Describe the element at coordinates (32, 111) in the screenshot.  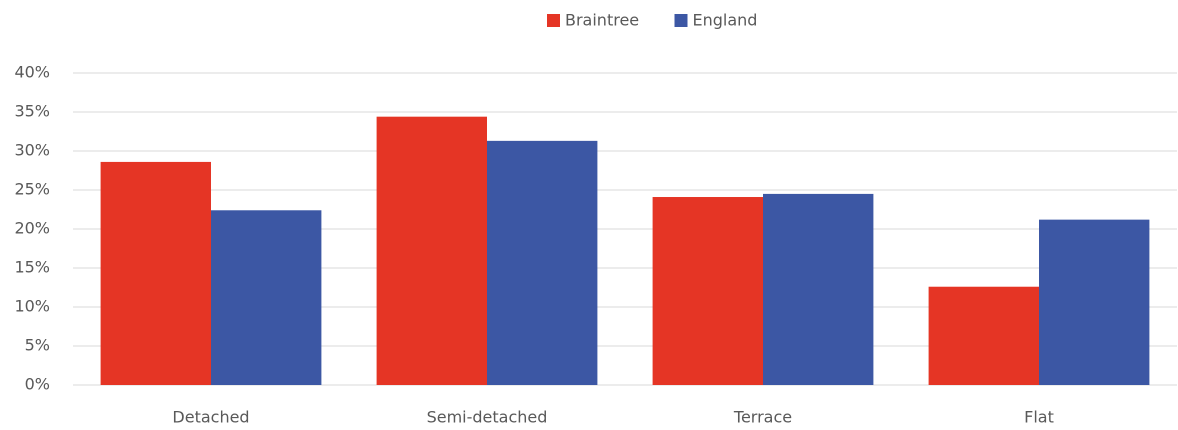
I see `y-tick-label: 35%` at that location.